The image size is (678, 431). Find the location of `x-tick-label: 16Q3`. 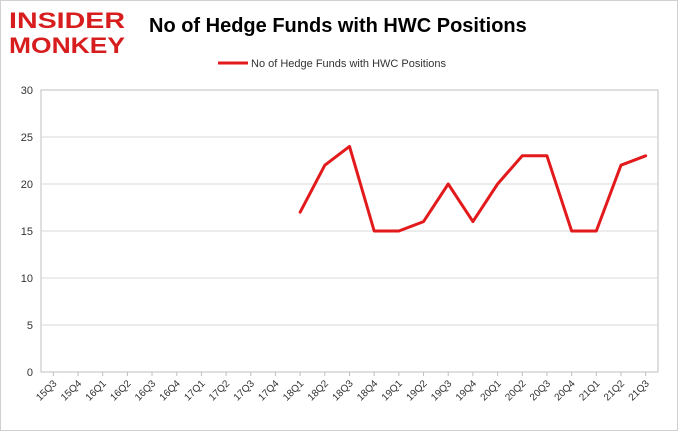

x-tick-label: 16Q3 is located at coordinates (145, 390).